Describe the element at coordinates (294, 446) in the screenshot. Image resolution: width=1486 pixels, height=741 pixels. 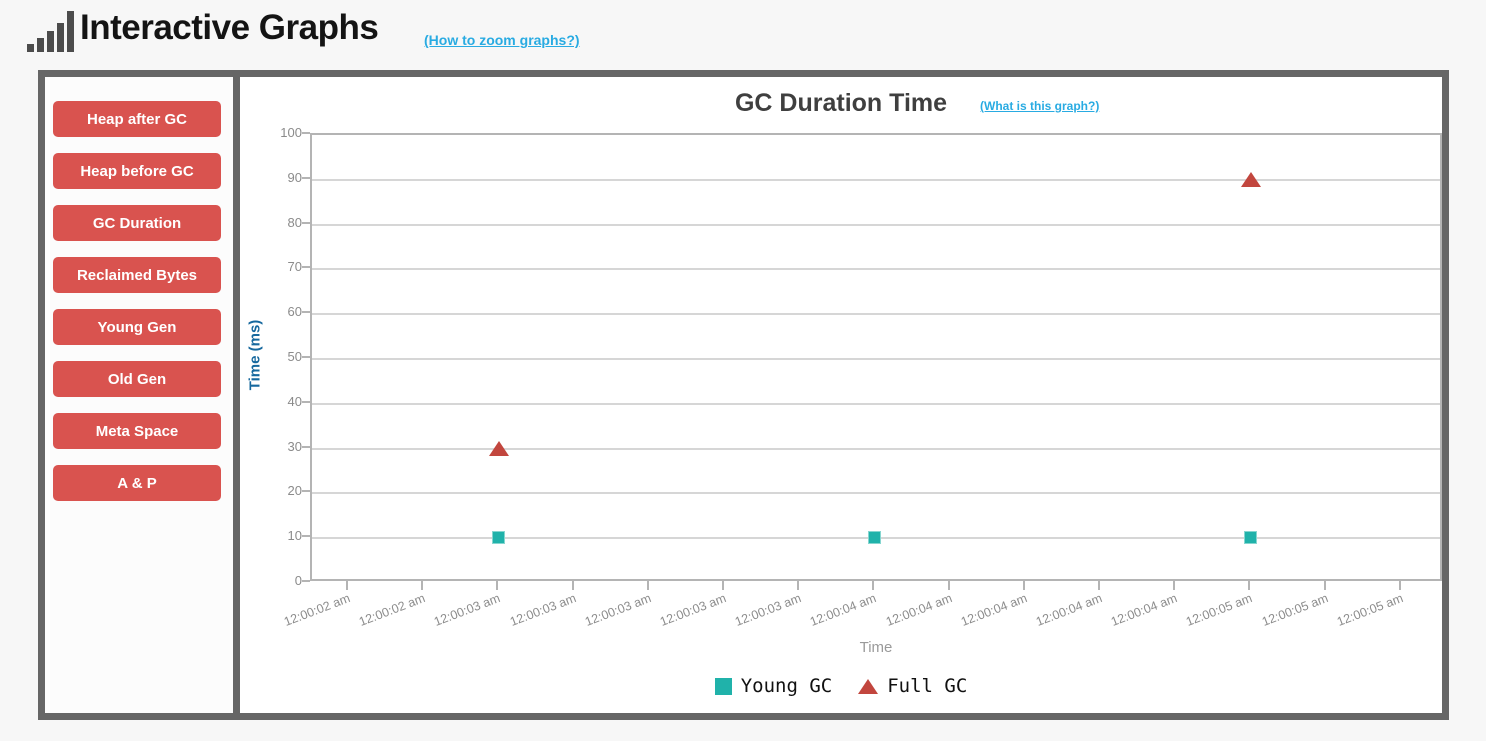
I see `y-tick-label: 30` at that location.